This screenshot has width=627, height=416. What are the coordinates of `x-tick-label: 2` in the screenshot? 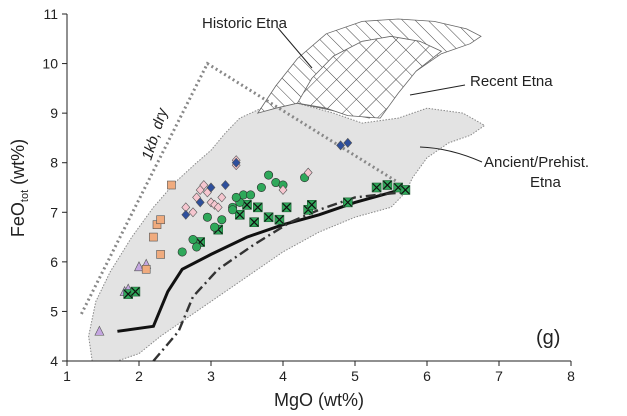 It's located at (139, 376).